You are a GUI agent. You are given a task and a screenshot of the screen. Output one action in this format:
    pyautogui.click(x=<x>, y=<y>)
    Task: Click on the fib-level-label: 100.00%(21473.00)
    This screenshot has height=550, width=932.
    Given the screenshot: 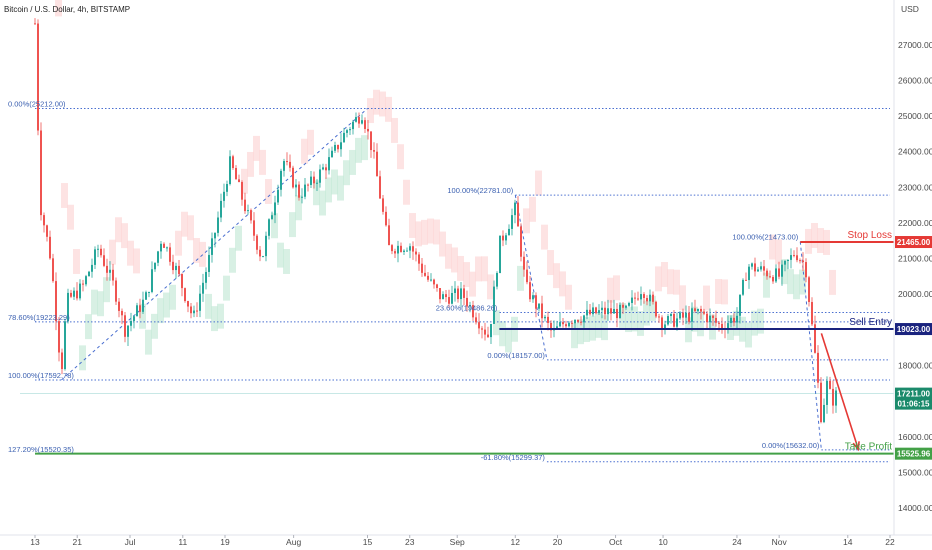 What is the action you would take?
    pyautogui.click(x=765, y=237)
    